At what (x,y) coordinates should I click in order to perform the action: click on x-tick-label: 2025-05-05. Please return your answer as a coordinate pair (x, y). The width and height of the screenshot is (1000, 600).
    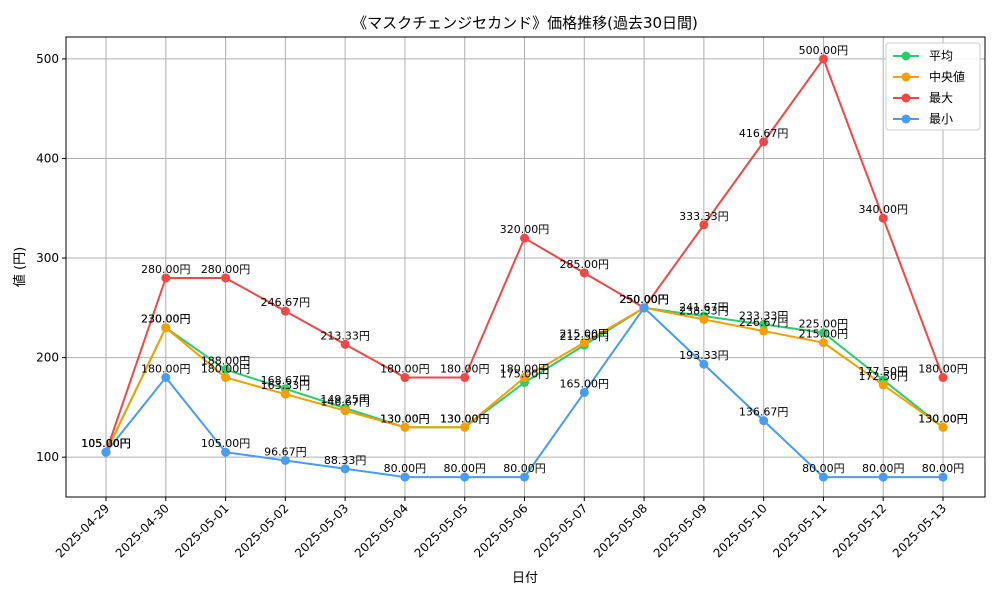
    Looking at the image, I should click on (441, 530).